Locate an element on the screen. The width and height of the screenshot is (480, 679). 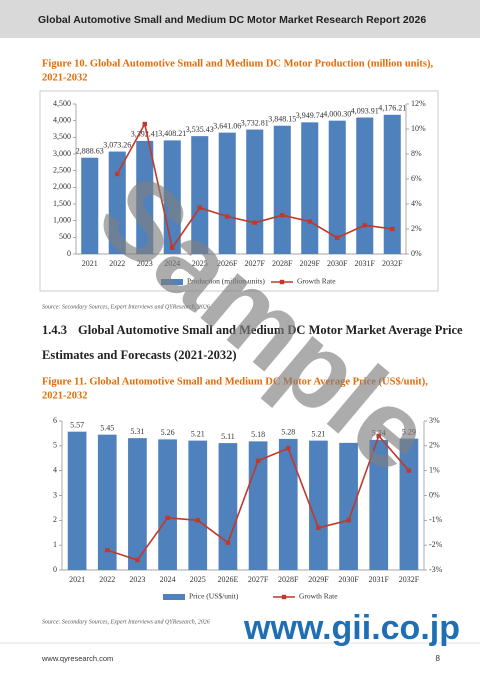
stamp: www.gii.co.jp is located at coordinates (351, 628).